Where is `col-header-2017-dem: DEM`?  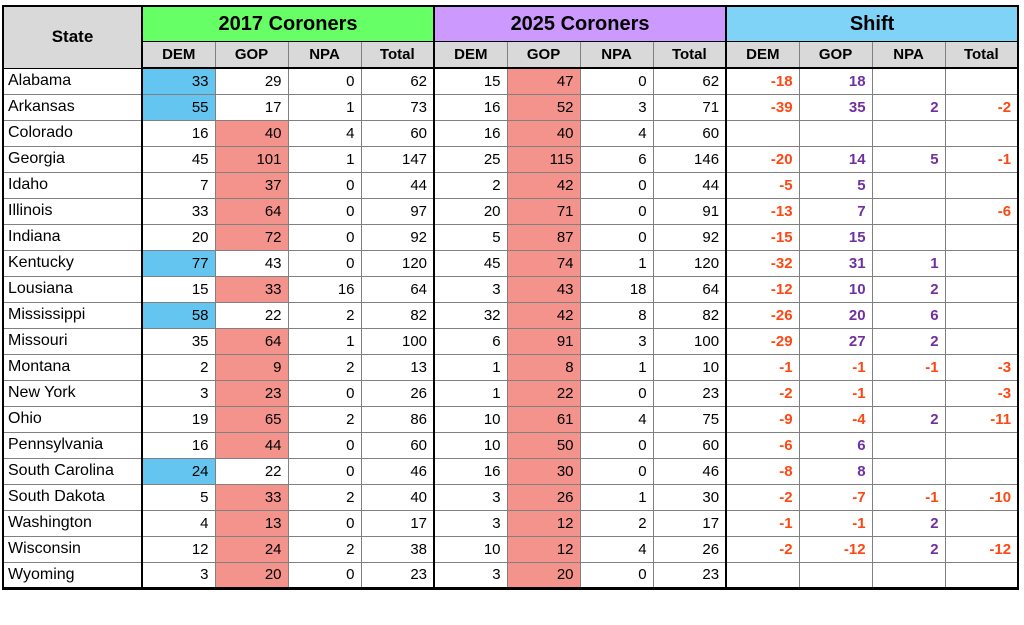 col-header-2017-dem: DEM is located at coordinates (178, 55).